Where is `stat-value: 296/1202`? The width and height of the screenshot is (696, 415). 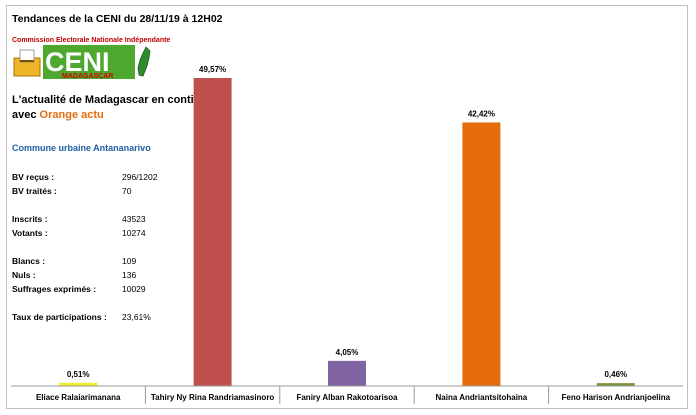
stat-value: 296/1202 is located at coordinates (140, 177).